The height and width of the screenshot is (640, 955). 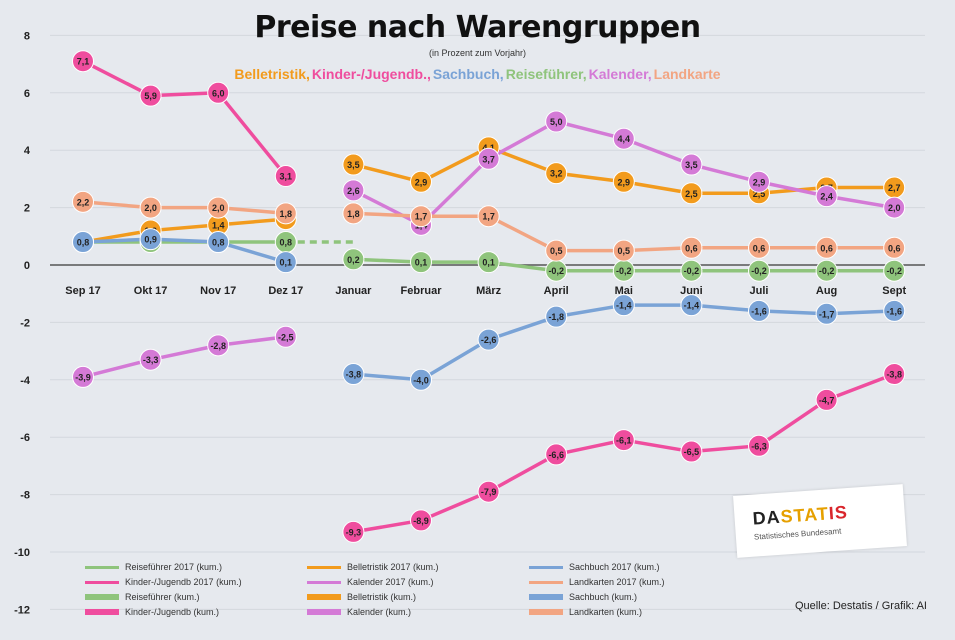 I want to click on legend-label: Sachbuch (kum.), so click(x=603, y=597).